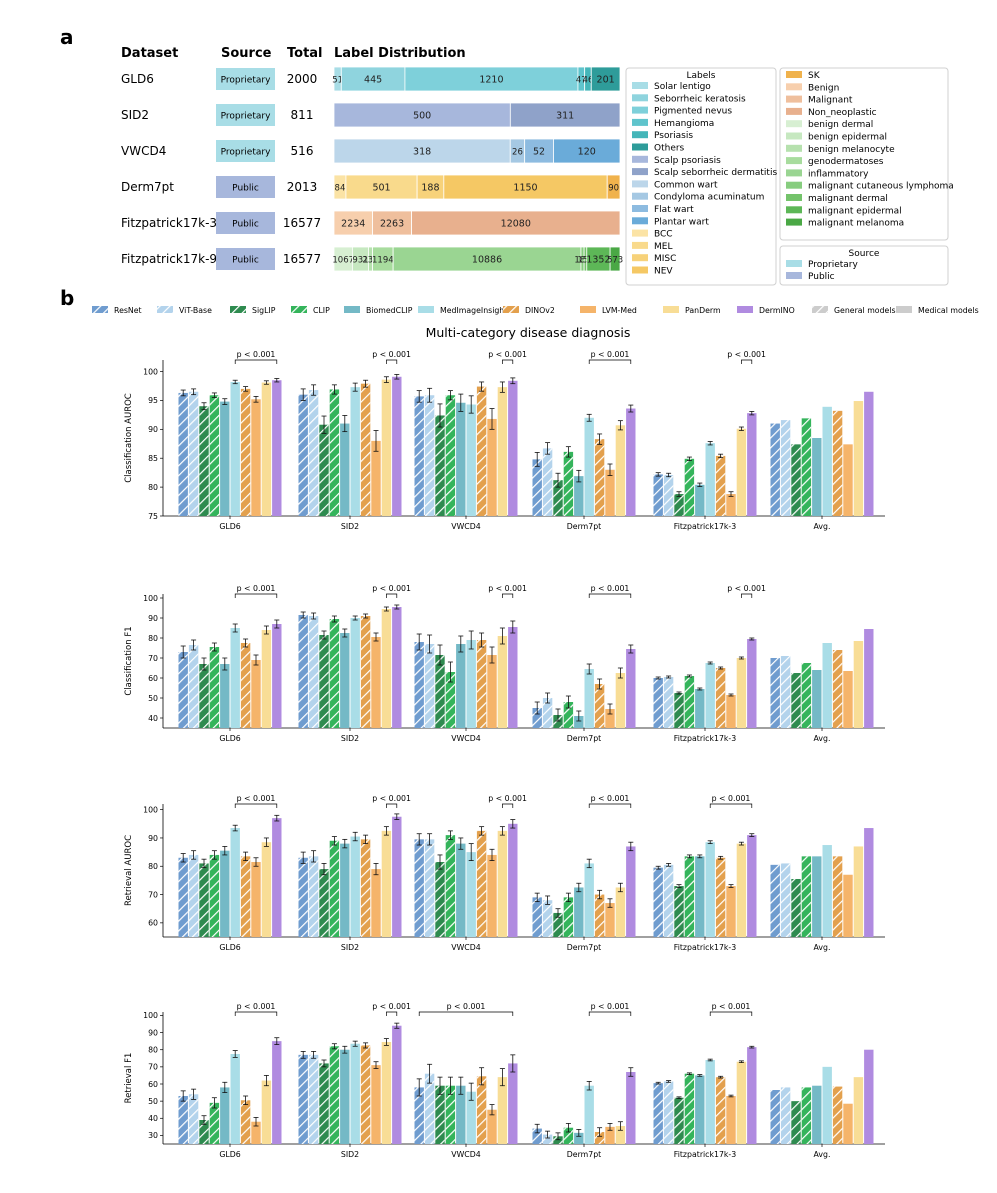  What do you see at coordinates (371, 223) in the screenshot?
I see `table-row: Fitzpatrick17k-3 Public 16577 2234 2263 12080` at bounding box center [371, 223].